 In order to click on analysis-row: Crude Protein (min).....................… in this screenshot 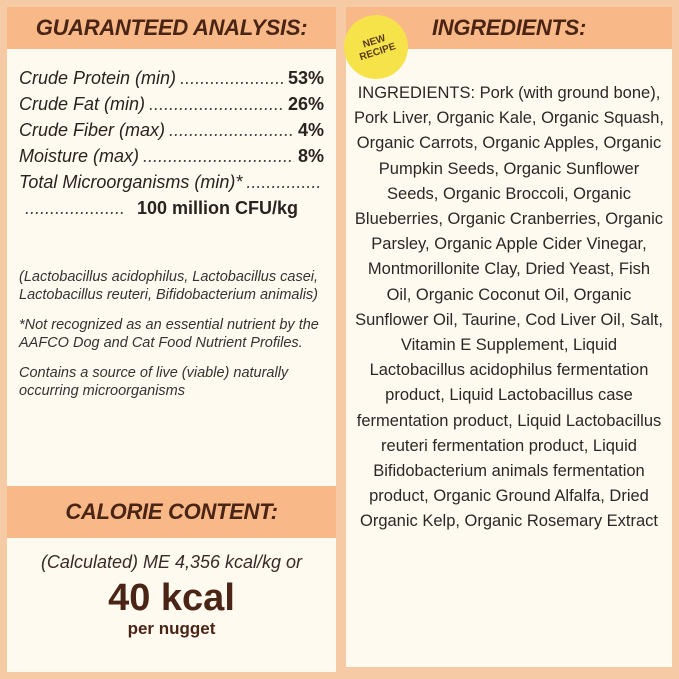, I will do `click(171, 78)`.